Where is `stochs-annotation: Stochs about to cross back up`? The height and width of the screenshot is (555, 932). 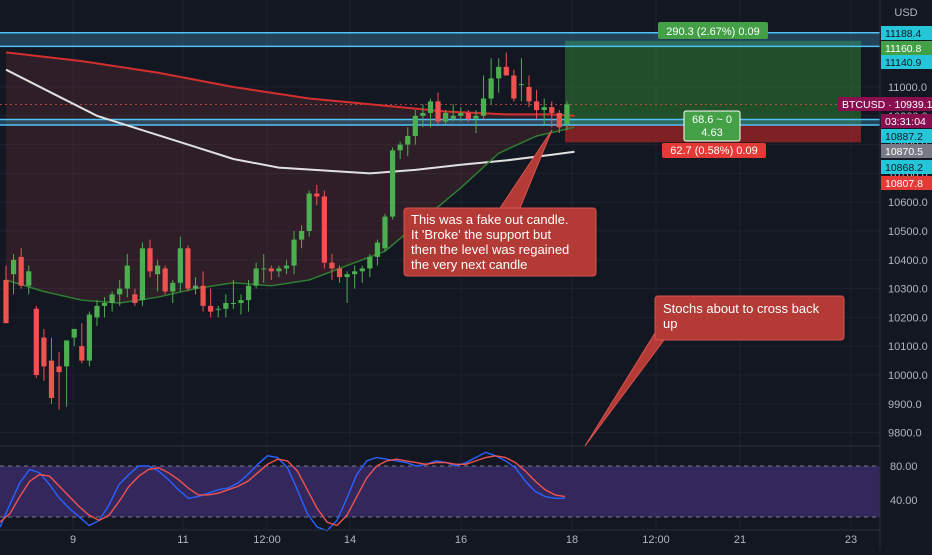 stochs-annotation: Stochs about to cross back up is located at coordinates (749, 318).